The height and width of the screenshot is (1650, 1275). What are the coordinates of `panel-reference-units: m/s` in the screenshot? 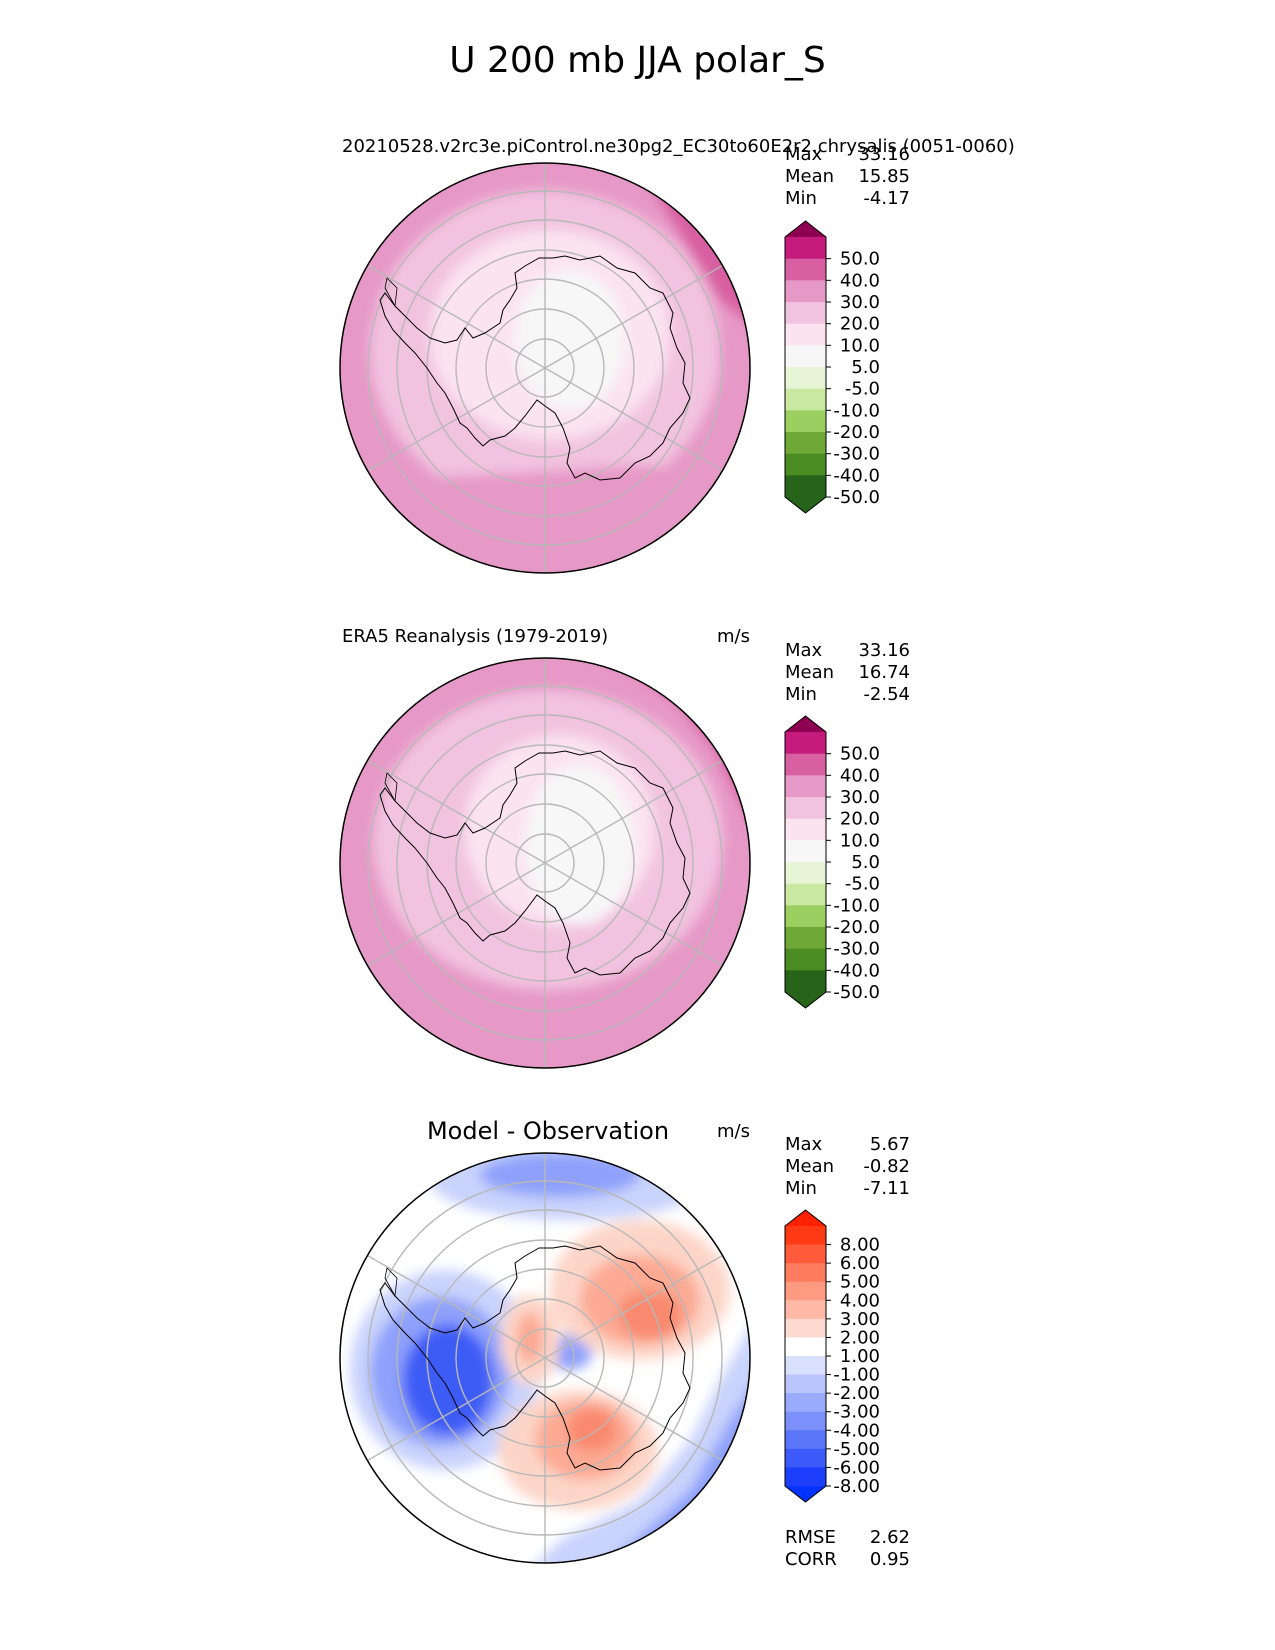 It's located at (733, 636).